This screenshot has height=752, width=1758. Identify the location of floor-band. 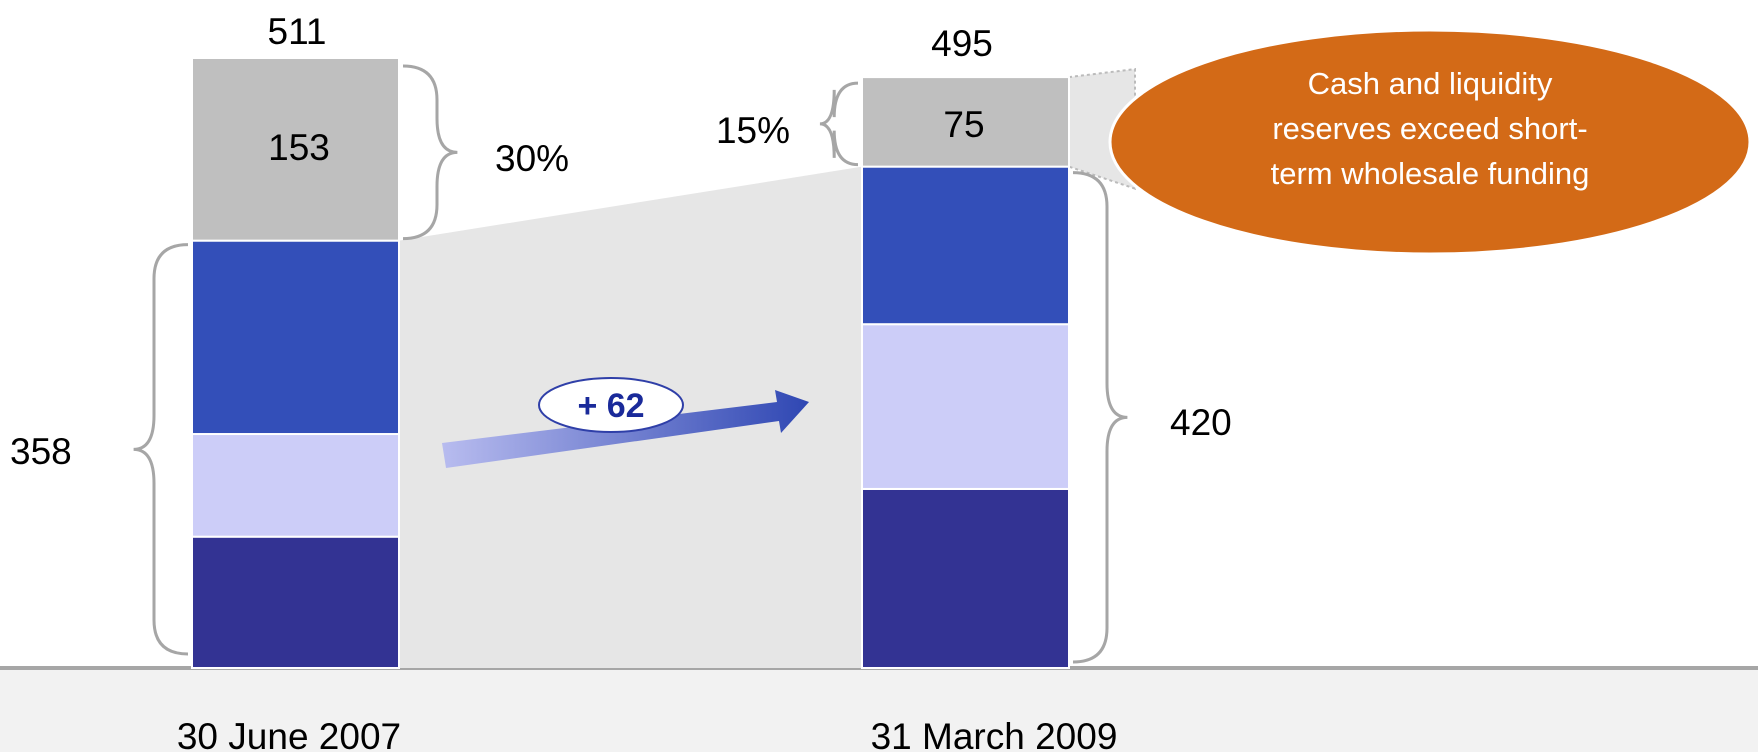
(879, 710).